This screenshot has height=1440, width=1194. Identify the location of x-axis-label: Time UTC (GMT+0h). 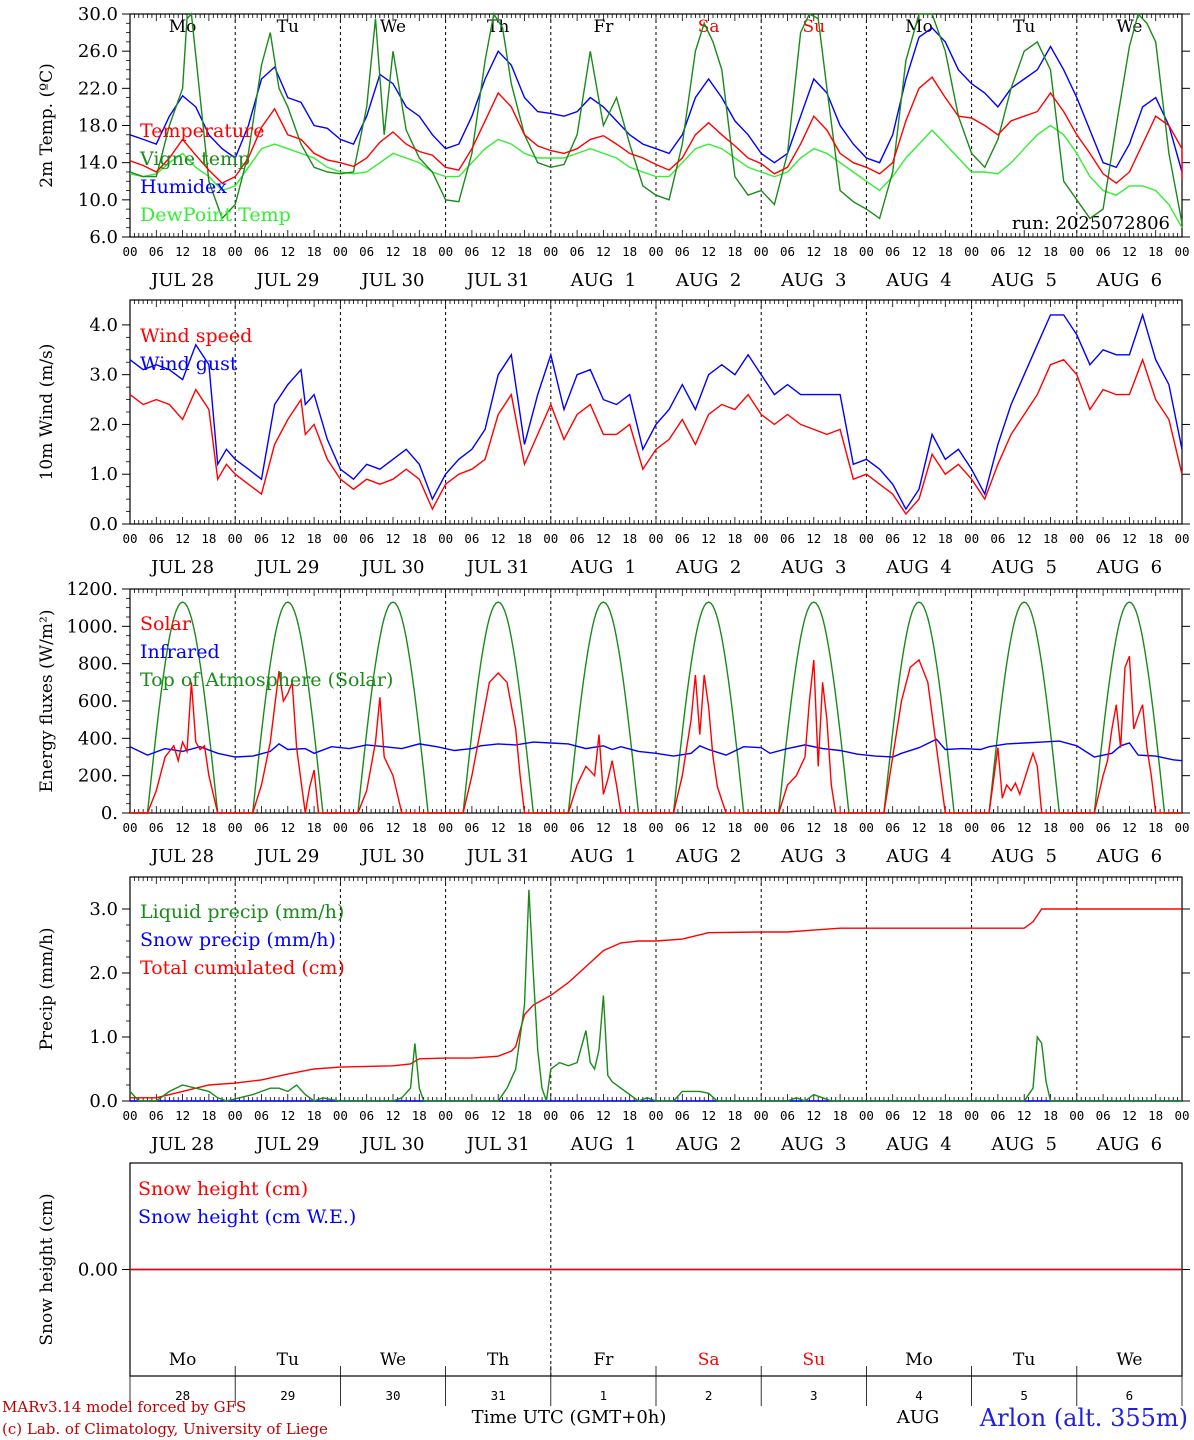
(569, 1417).